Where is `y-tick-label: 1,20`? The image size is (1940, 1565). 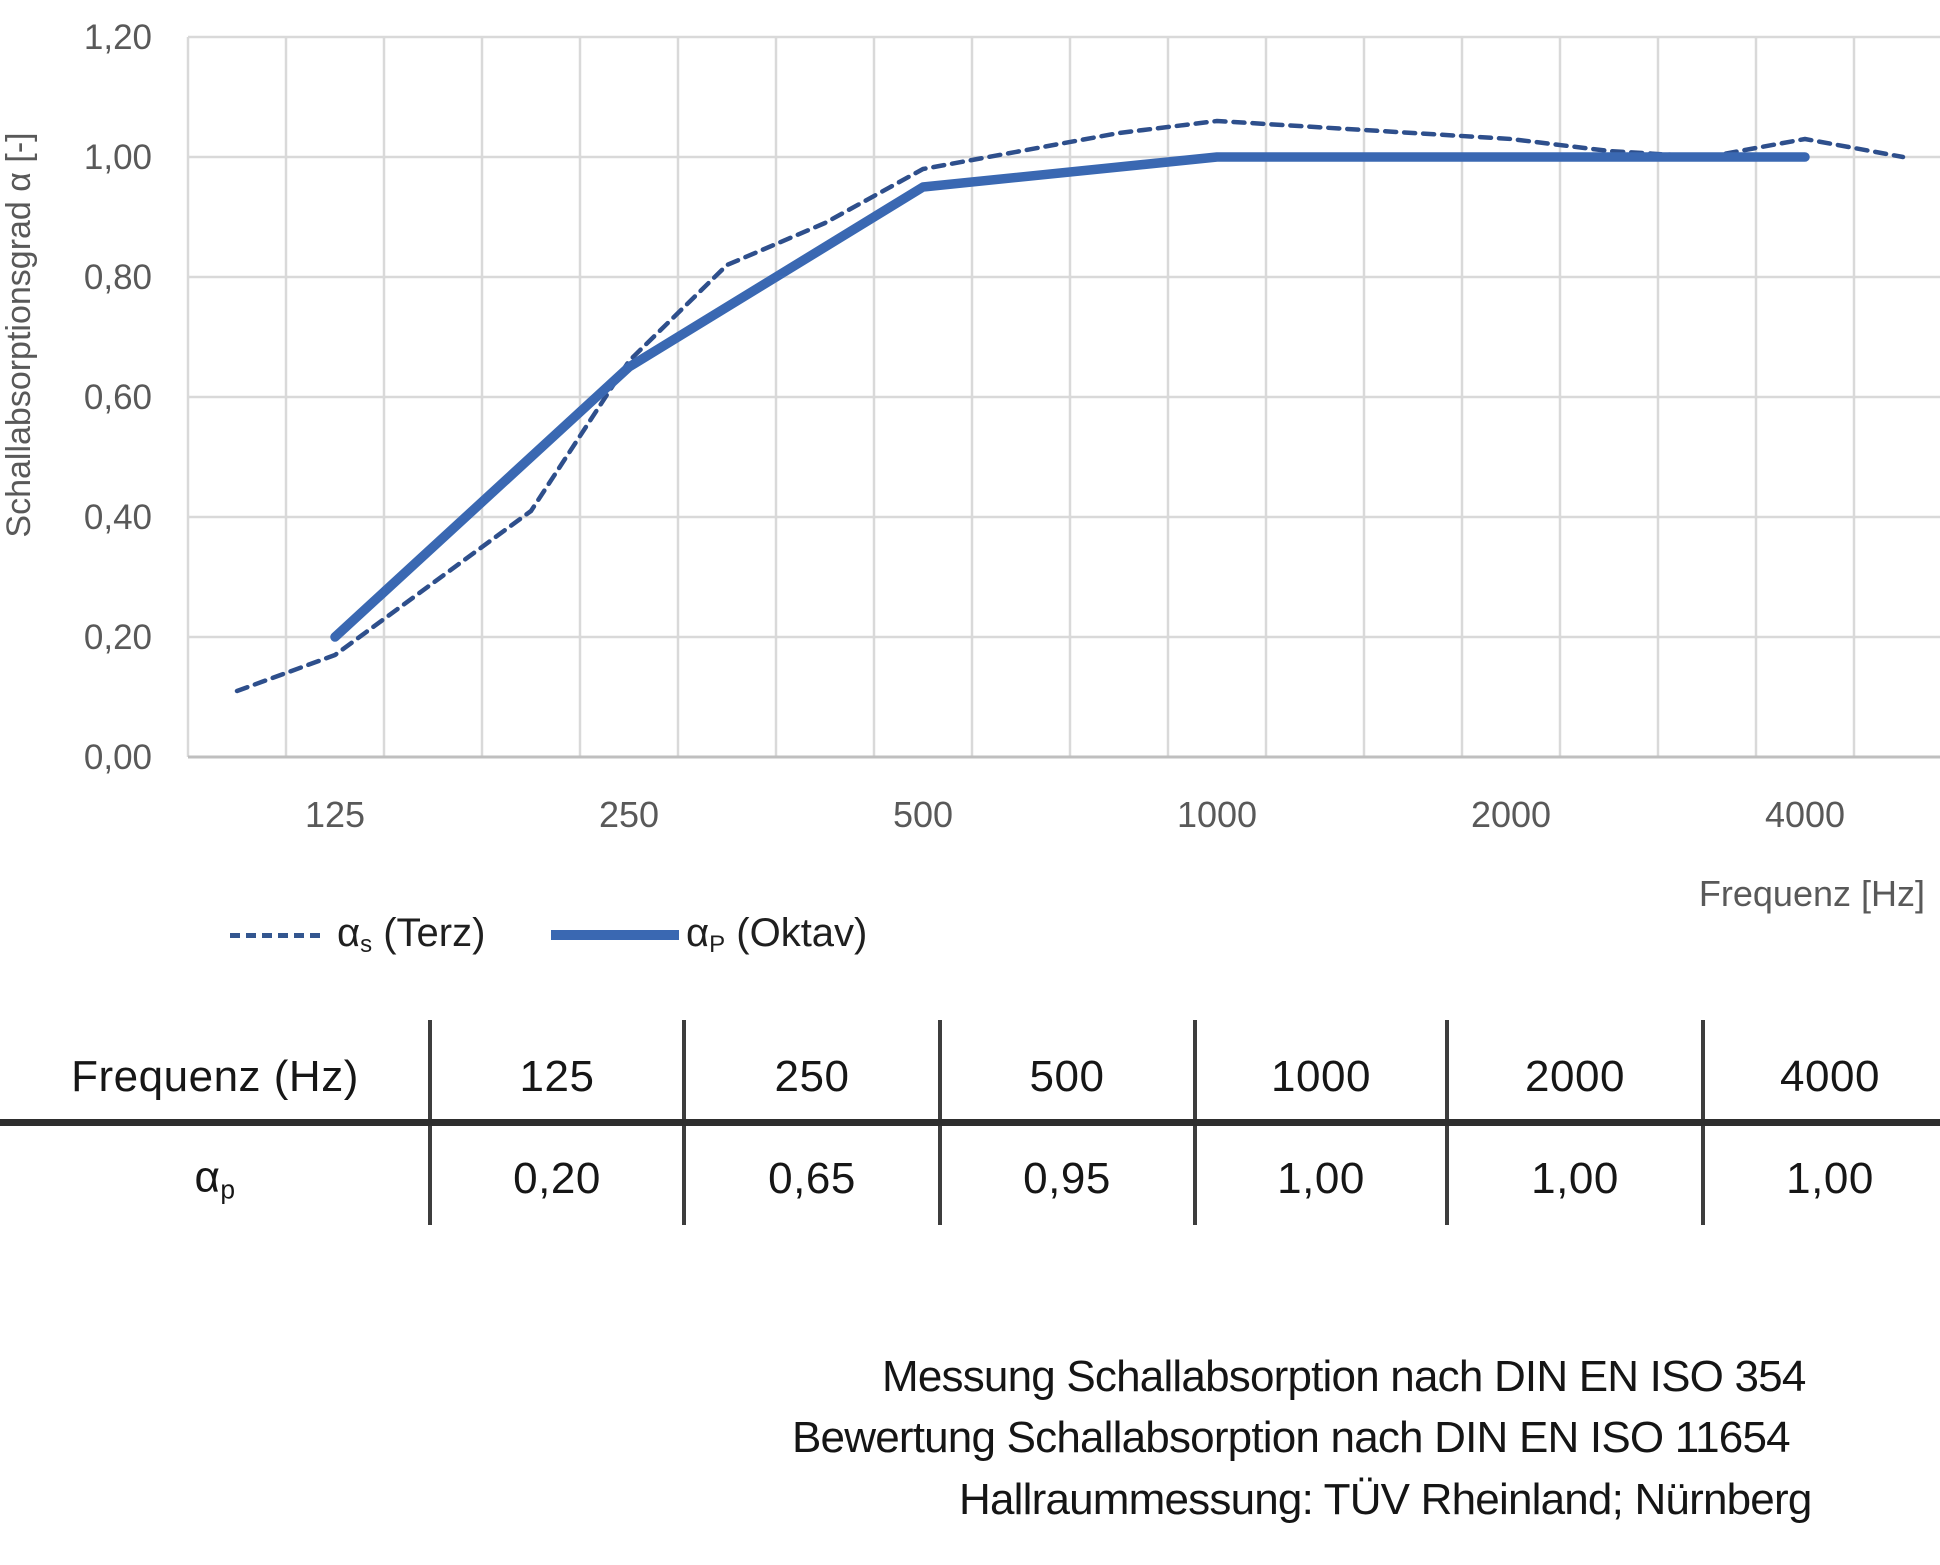 y-tick-label: 1,20 is located at coordinates (118, 37).